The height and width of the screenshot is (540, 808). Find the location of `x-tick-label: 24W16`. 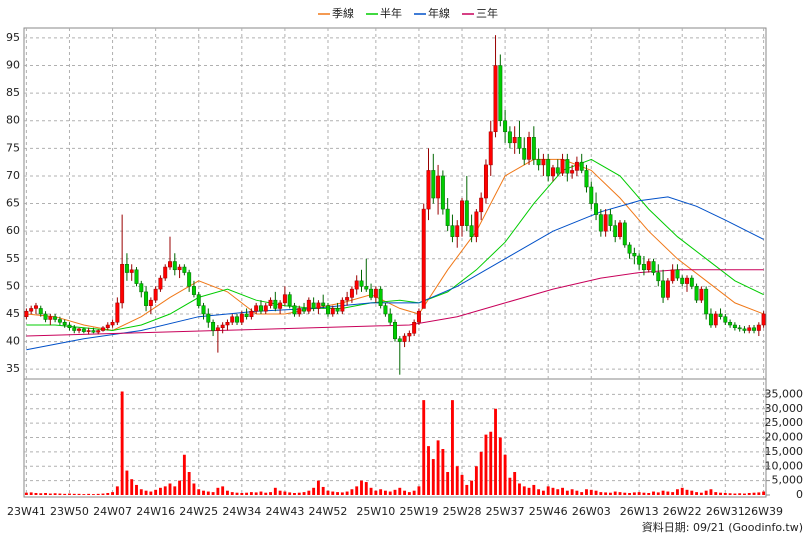

x-tick-label: 24W16 is located at coordinates (155, 511).